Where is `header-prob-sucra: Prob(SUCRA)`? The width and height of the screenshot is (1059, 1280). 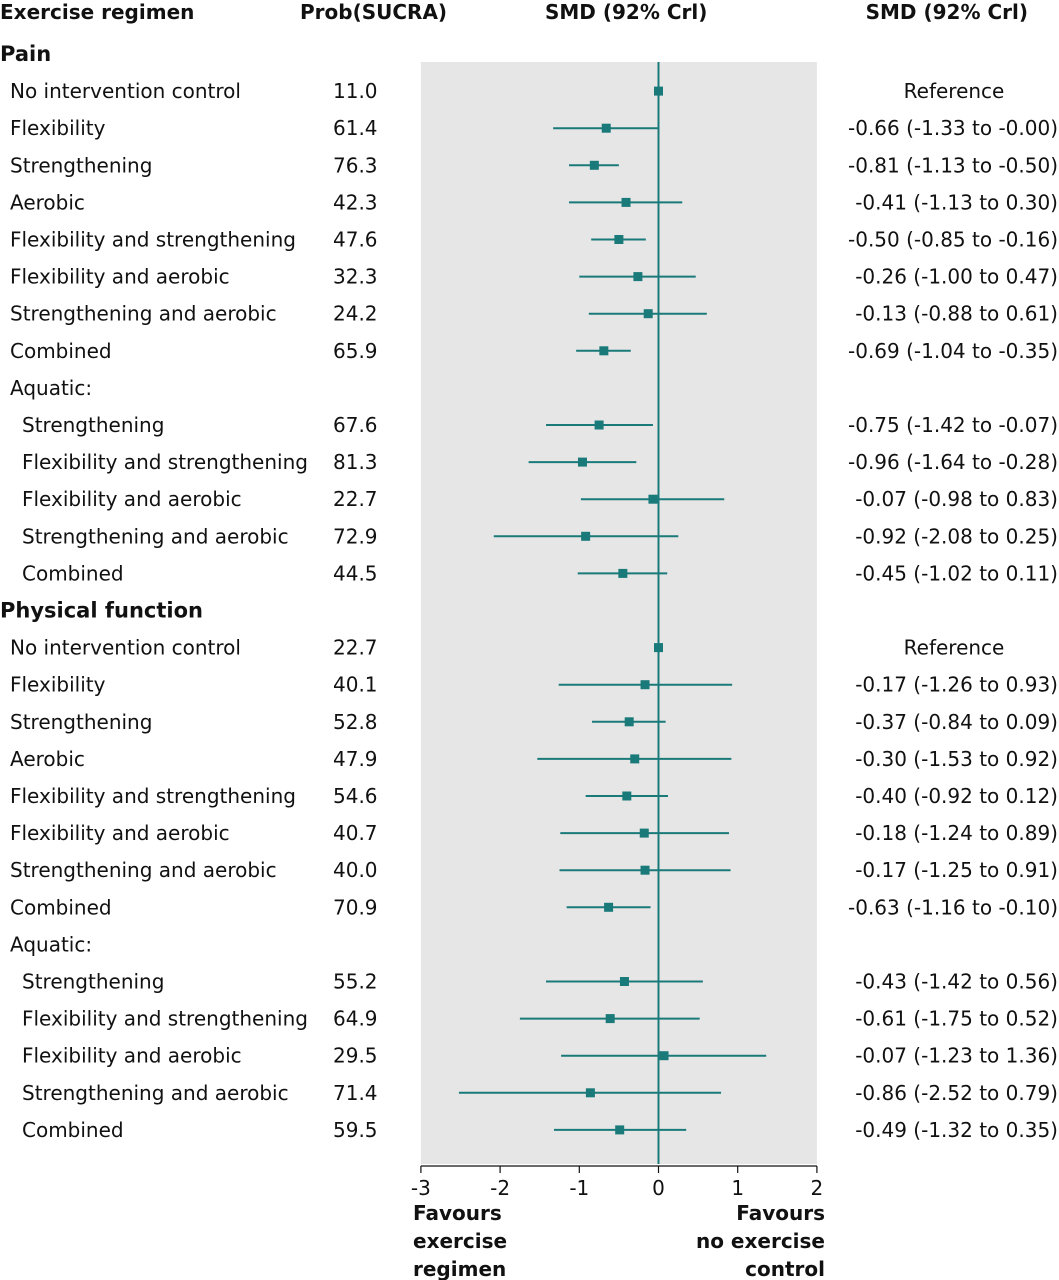
header-prob-sucra: Prob(SUCRA) is located at coordinates (373, 12).